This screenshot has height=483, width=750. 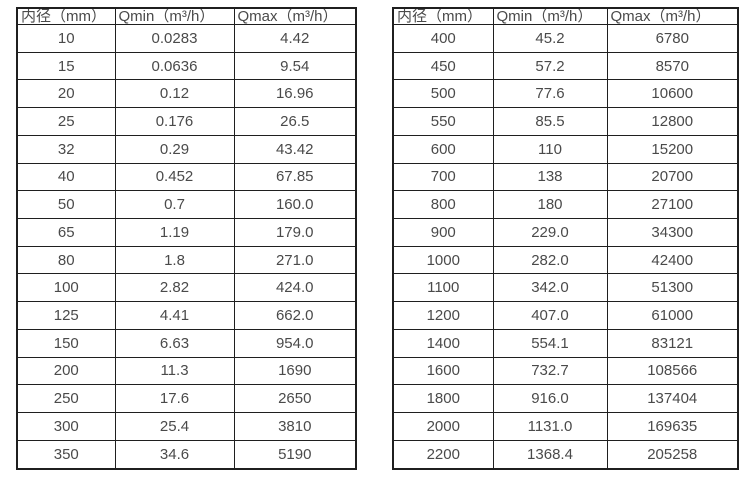 I want to click on table-row: 150 6.63 954.0, so click(x=186, y=343).